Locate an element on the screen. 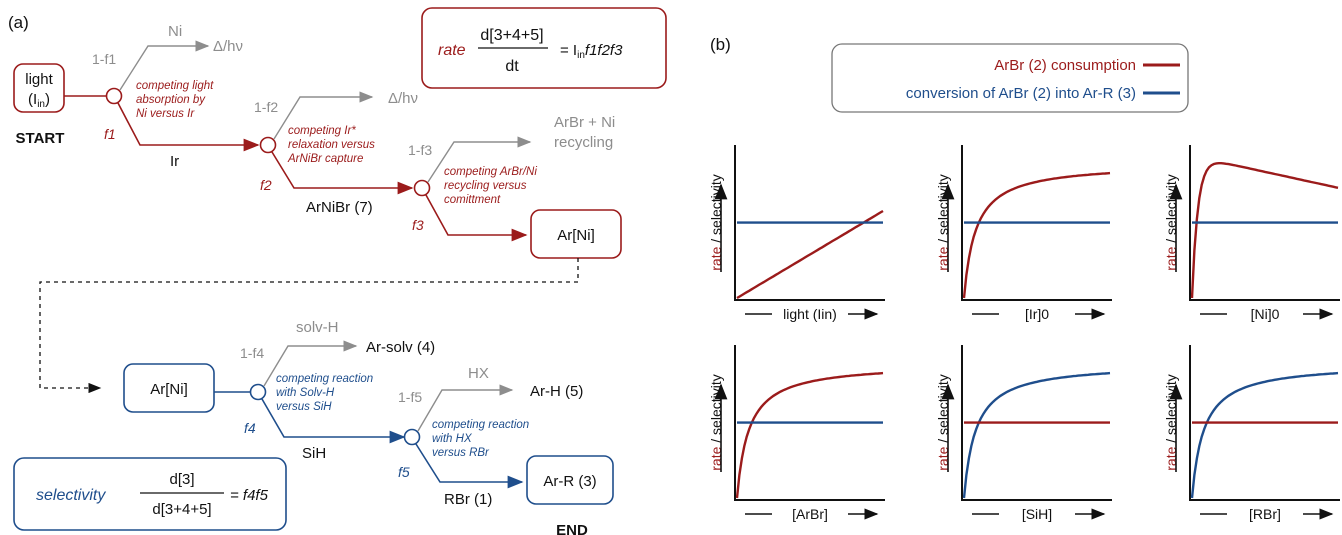 This screenshot has width=1342, height=535. start-caption: START is located at coordinates (40, 138).